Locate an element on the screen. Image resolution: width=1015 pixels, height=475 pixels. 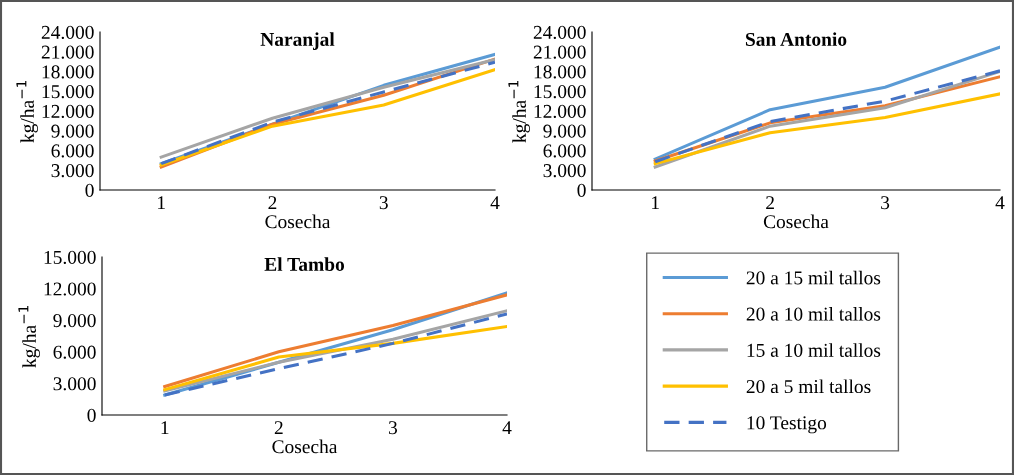
chart-title: San Antonio is located at coordinates (796, 39).